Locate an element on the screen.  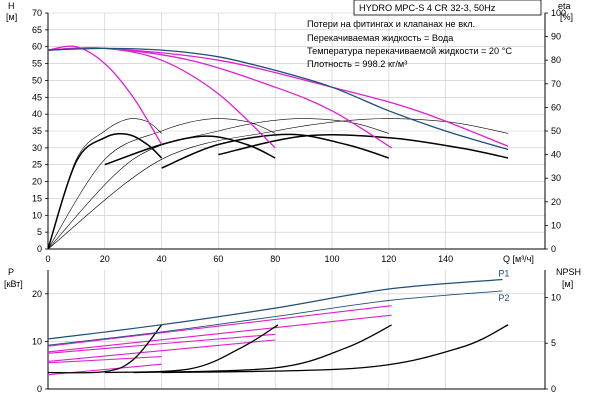
lower-y-tick-label-1: 10 is located at coordinates (37, 341).